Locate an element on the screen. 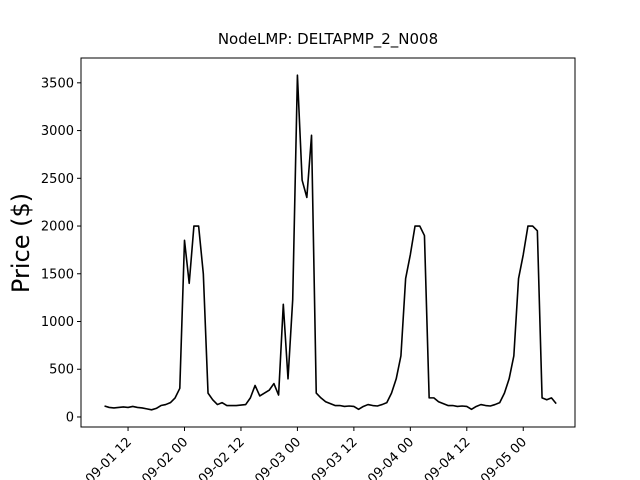 This screenshot has width=640, height=480. x-tick-label: 09-04 00 is located at coordinates (391, 457).